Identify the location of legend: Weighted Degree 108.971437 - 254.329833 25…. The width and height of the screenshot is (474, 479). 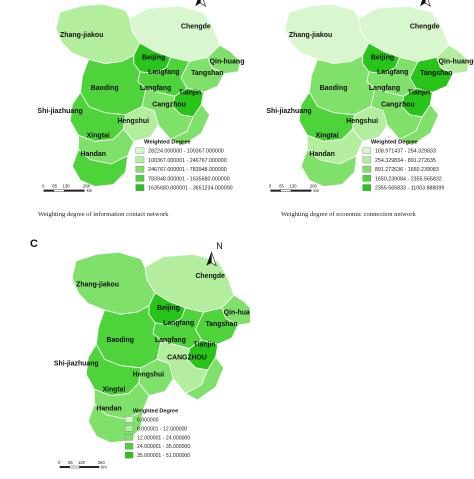
(403, 166).